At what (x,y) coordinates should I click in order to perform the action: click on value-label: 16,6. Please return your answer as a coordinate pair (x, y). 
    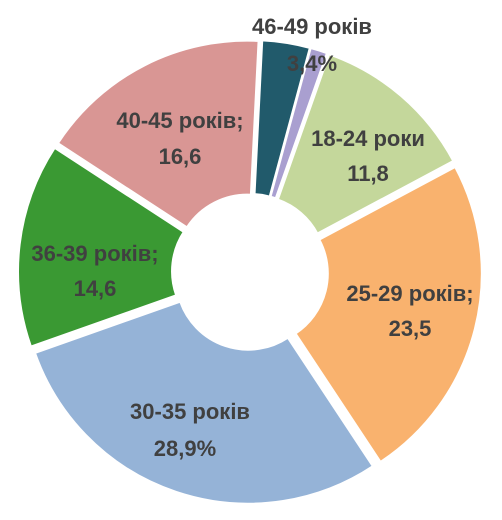
    Looking at the image, I should click on (180, 156).